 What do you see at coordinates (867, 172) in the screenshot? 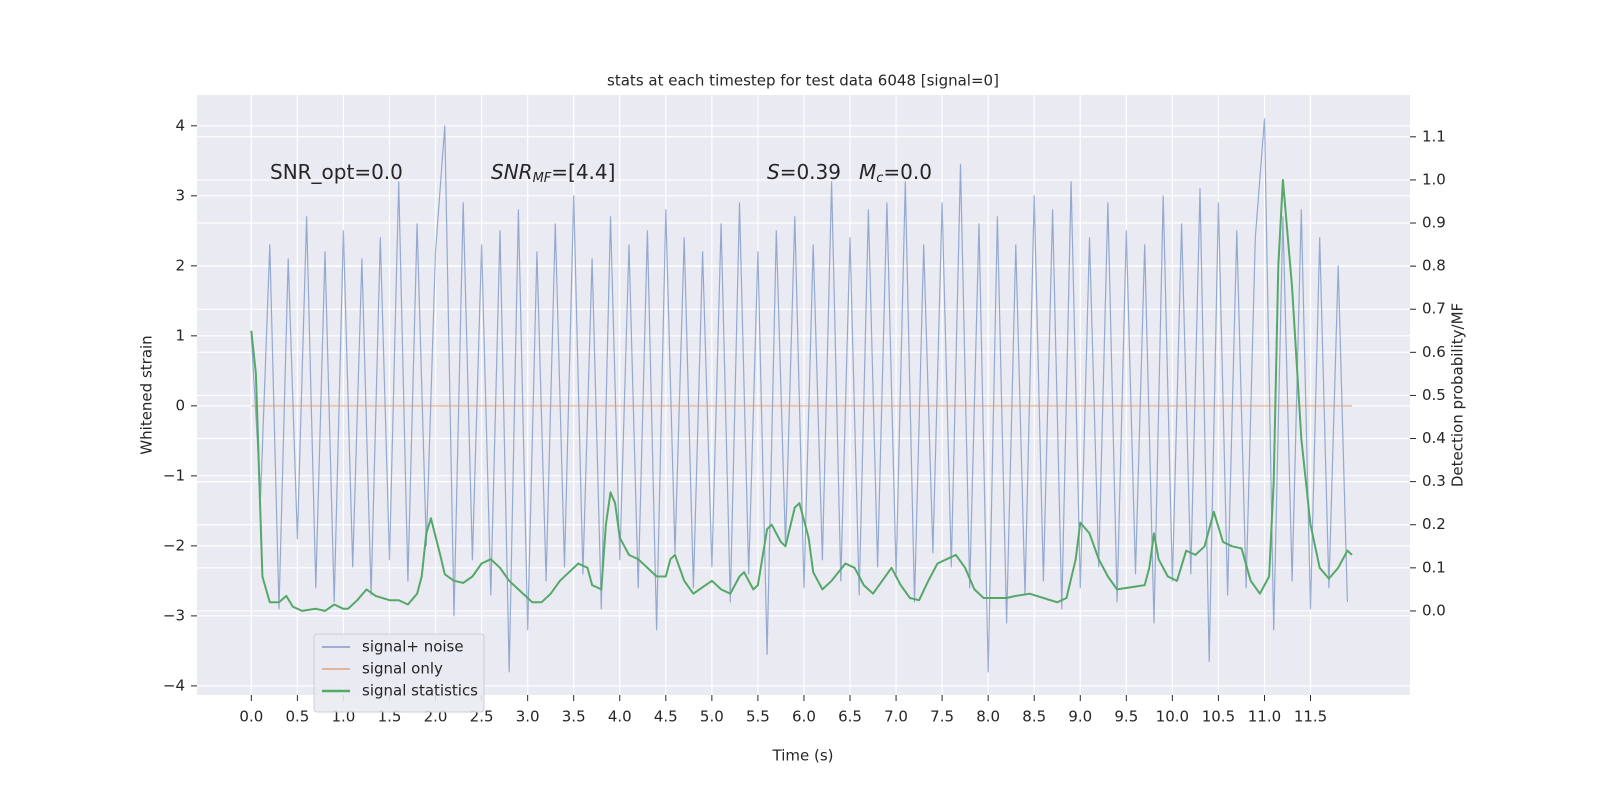
I see `annotation-symbol: M` at bounding box center [867, 172].